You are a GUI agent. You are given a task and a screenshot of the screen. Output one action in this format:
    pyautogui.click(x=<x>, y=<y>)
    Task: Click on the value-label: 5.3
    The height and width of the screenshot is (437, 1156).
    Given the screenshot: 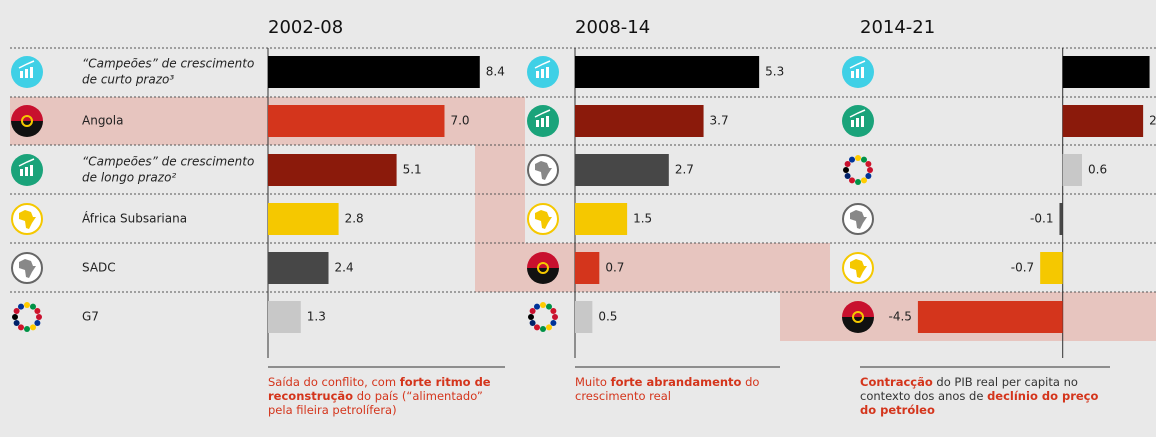 What is the action you would take?
    pyautogui.click(x=774, y=72)
    